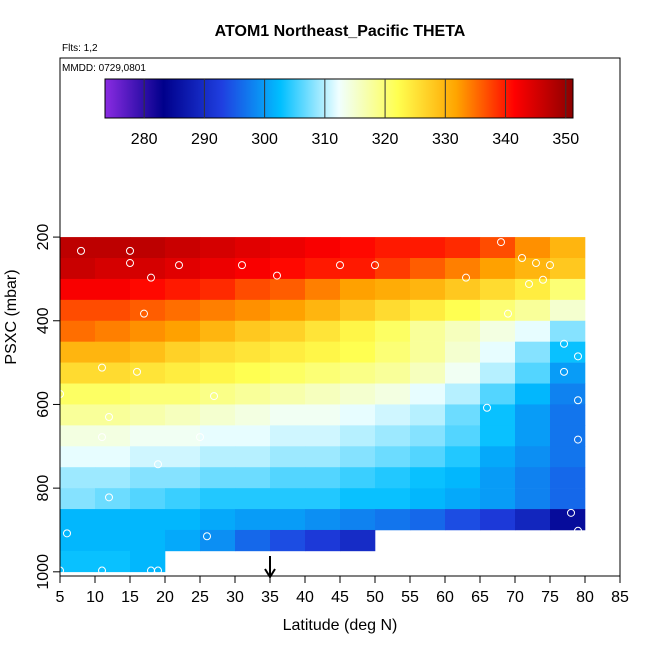 Image resolution: width=650 pixels, height=655 pixels. Describe the element at coordinates (165, 597) in the screenshot. I see `x-tick-label: 20` at that location.